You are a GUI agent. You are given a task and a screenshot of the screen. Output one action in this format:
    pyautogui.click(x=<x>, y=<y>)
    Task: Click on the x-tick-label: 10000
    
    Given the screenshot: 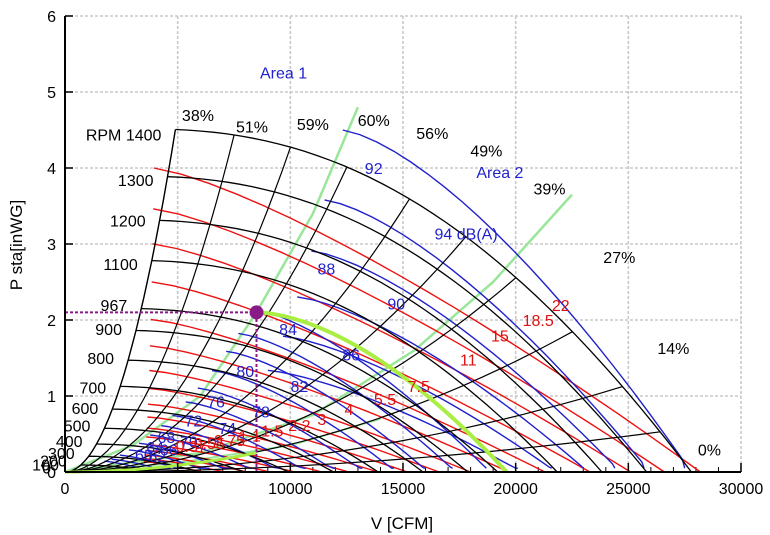 What is the action you would take?
    pyautogui.click(x=290, y=489)
    